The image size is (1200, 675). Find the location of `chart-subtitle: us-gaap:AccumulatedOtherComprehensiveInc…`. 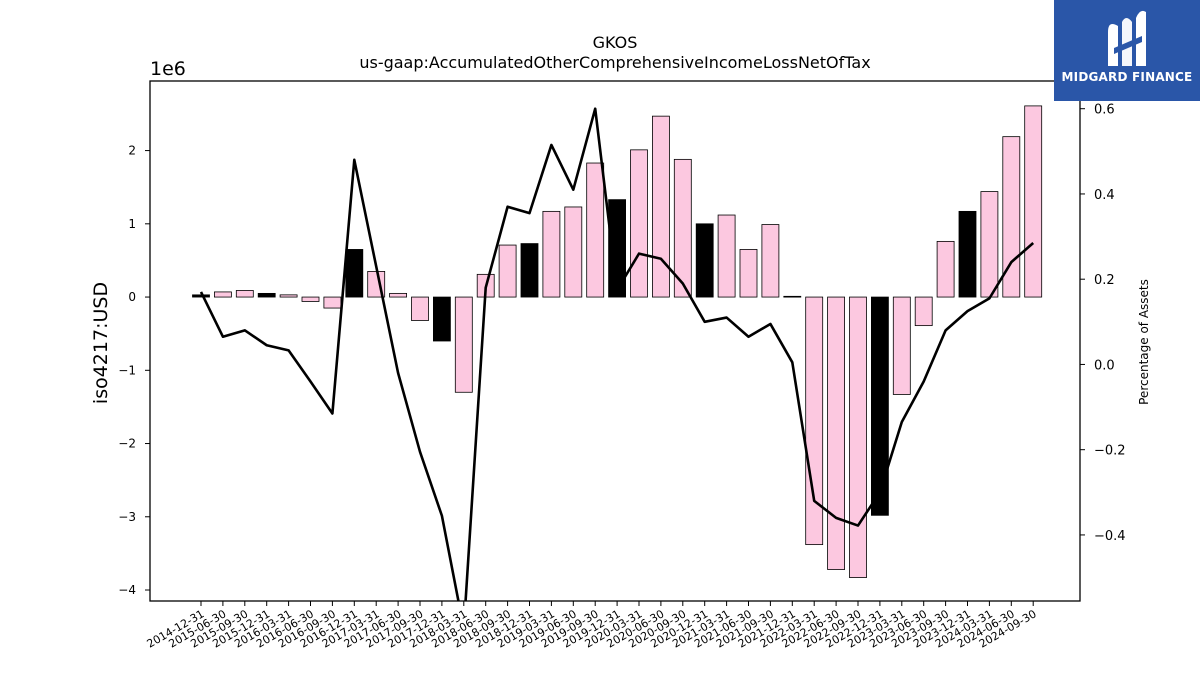

chart-subtitle: us-gaap:AccumulatedOtherComprehensiveInc… is located at coordinates (614, 62).